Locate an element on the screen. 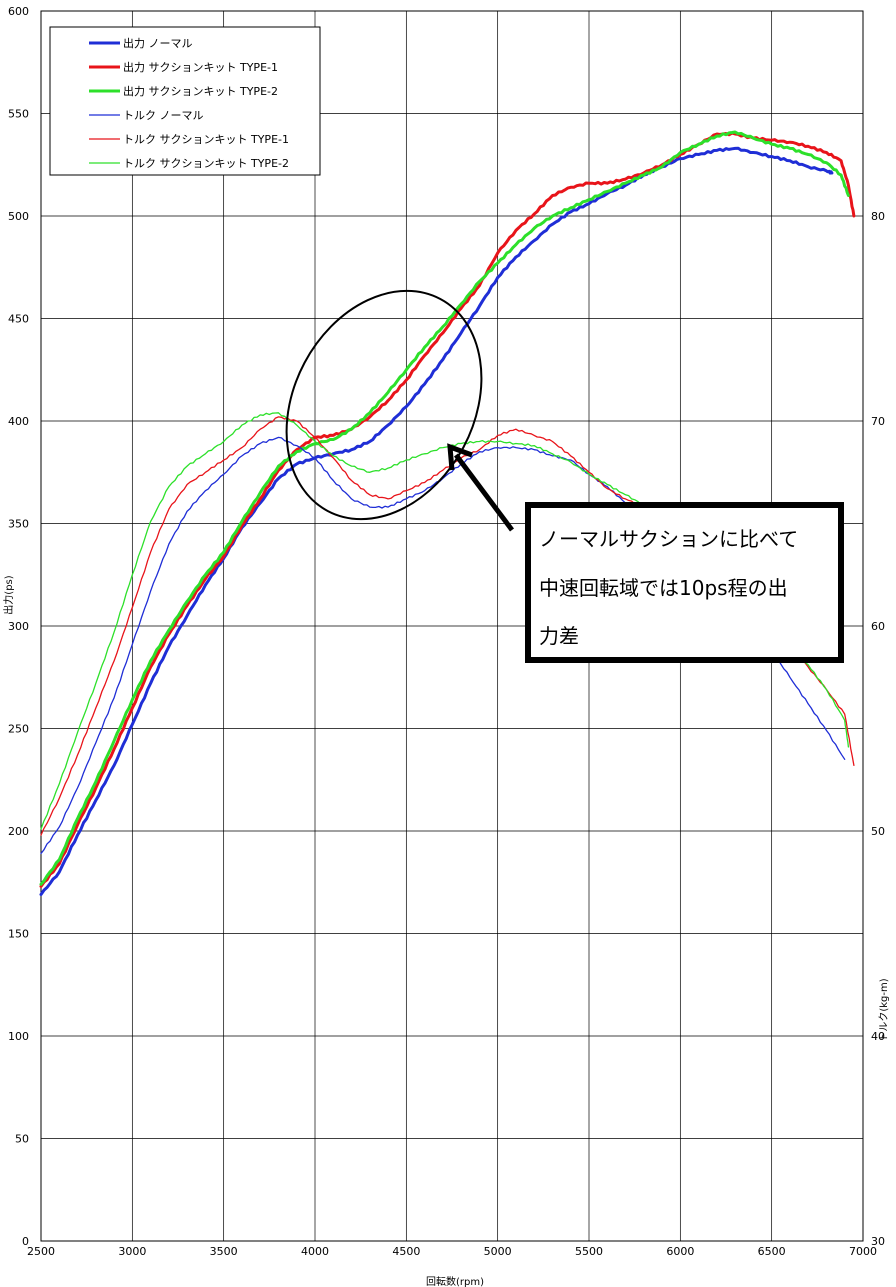  legend-label-4: トルク ノーマル is located at coordinates (163, 115).